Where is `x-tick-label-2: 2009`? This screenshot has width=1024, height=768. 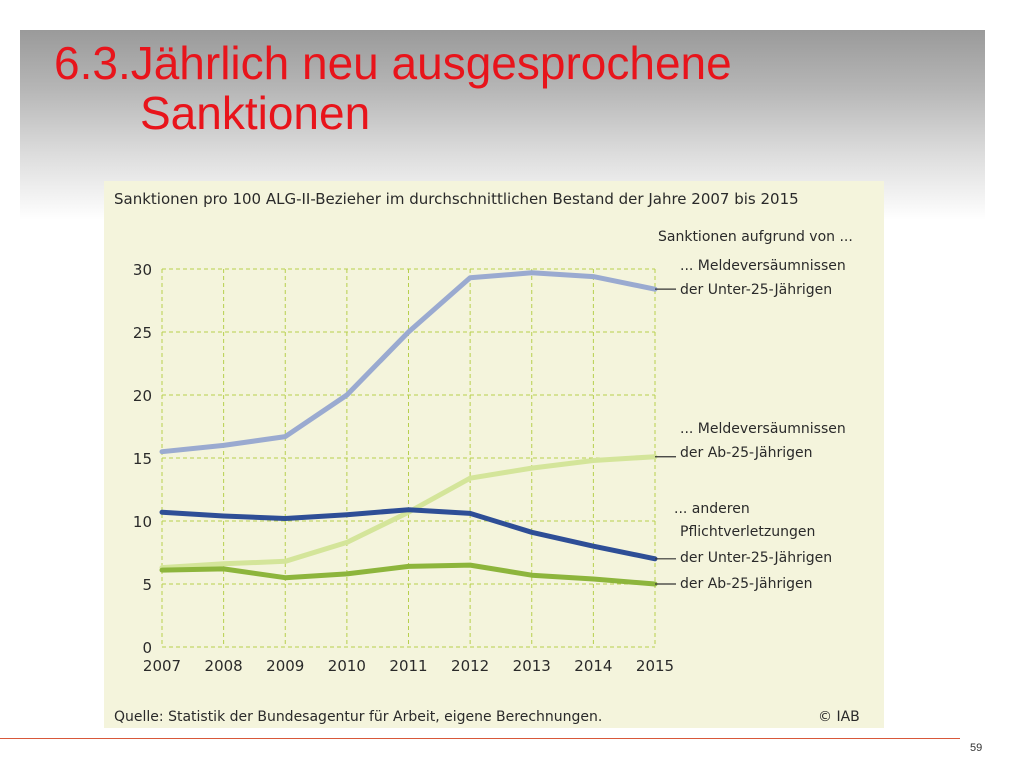
x-tick-label-2: 2009 is located at coordinates (285, 666).